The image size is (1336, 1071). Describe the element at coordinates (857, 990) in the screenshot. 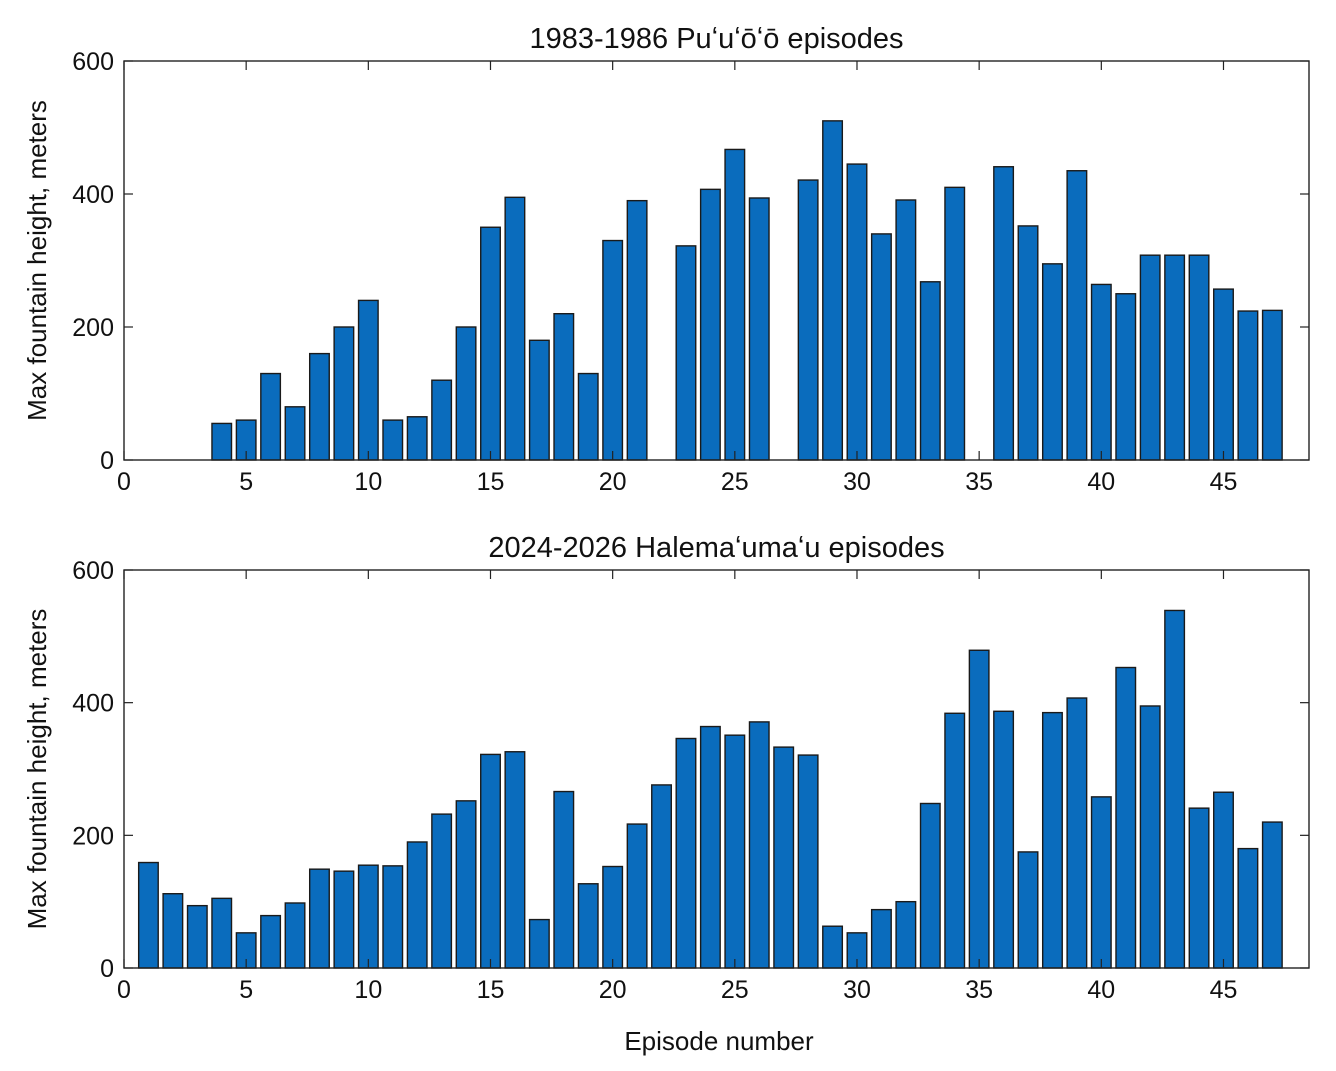

I see `x-tick-label: 30` at that location.